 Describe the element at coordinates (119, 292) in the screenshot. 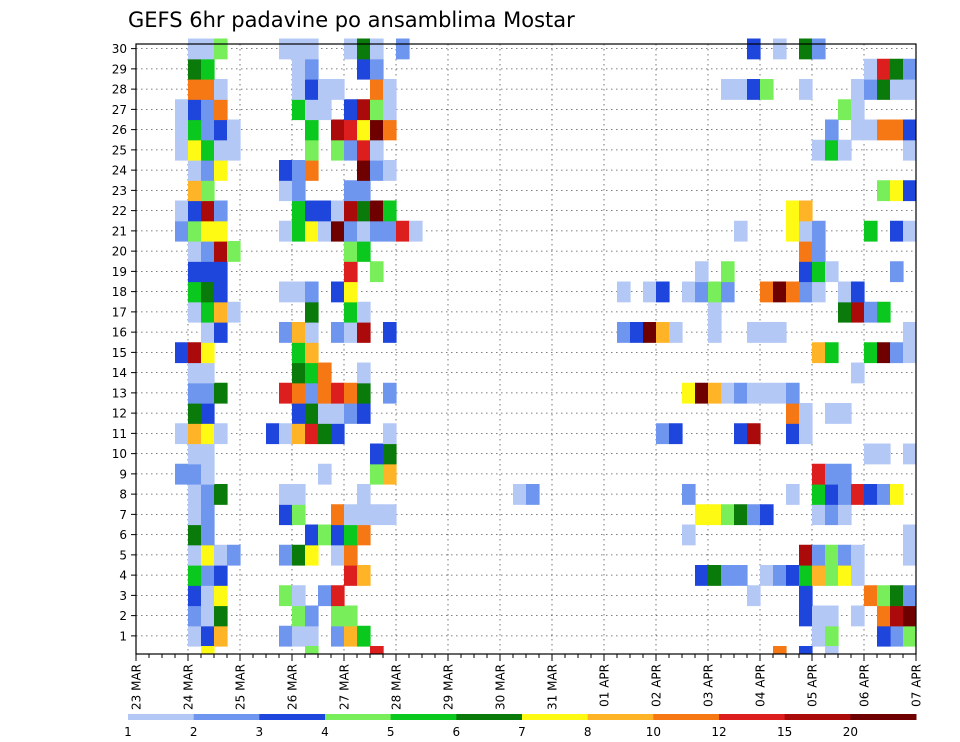

I see `y-tick-label: 18` at that location.